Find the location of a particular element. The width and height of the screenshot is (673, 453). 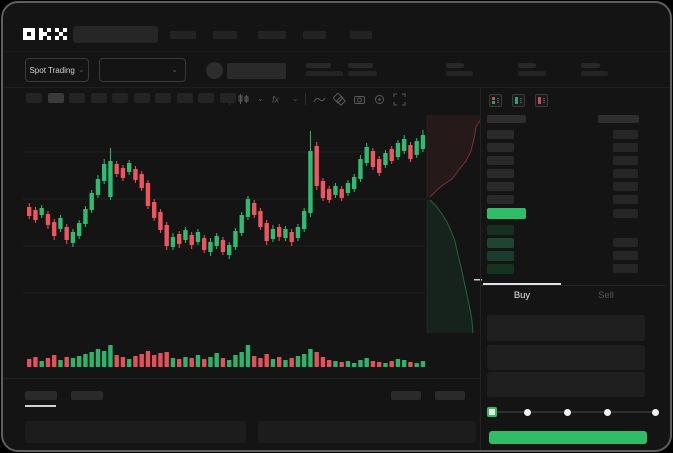

orderbook-header-amount is located at coordinates (618, 119).